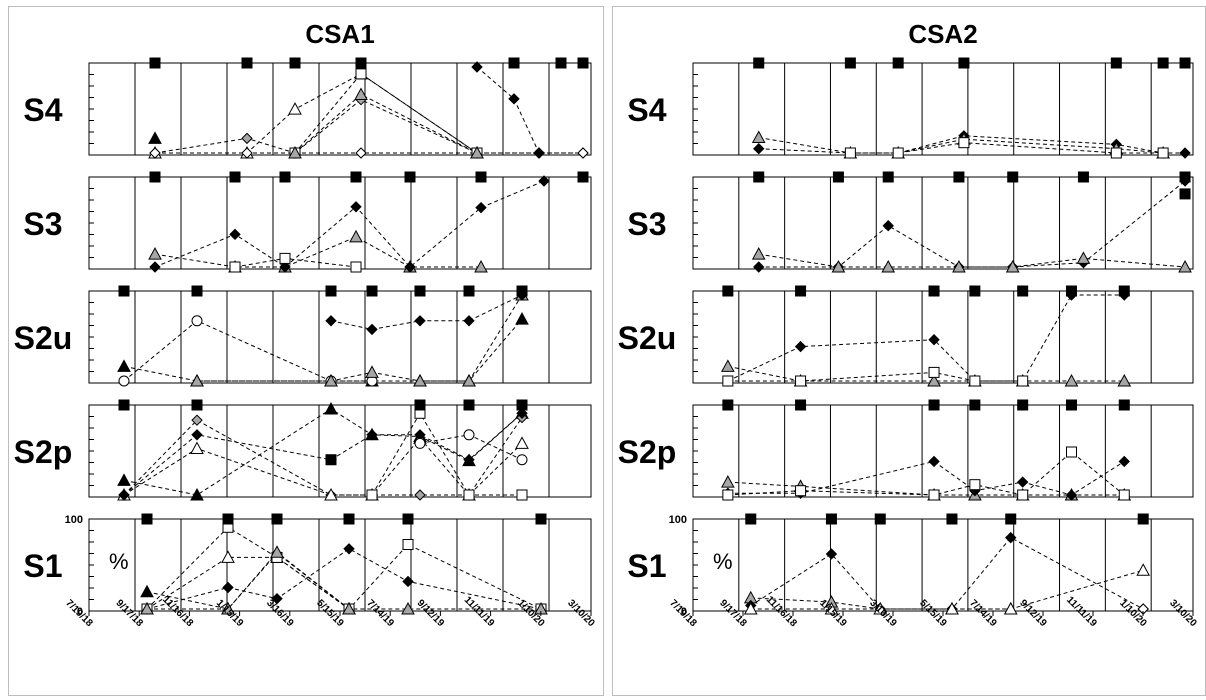  I want to click on y-tick-label: 100, so click(74, 520).